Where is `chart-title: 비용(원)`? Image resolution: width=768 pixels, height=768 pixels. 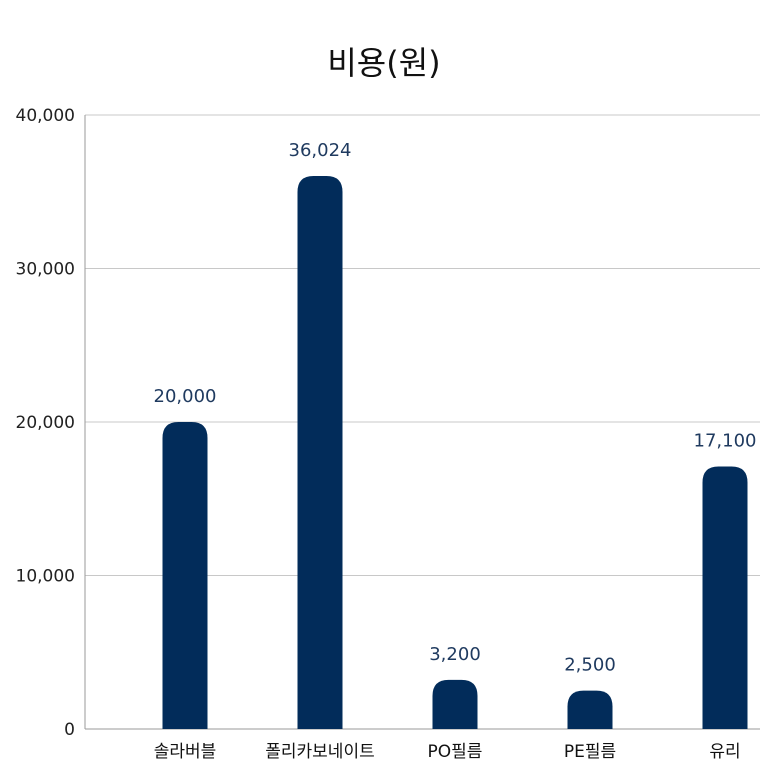
chart-title: 비용(원) is located at coordinates (383, 63).